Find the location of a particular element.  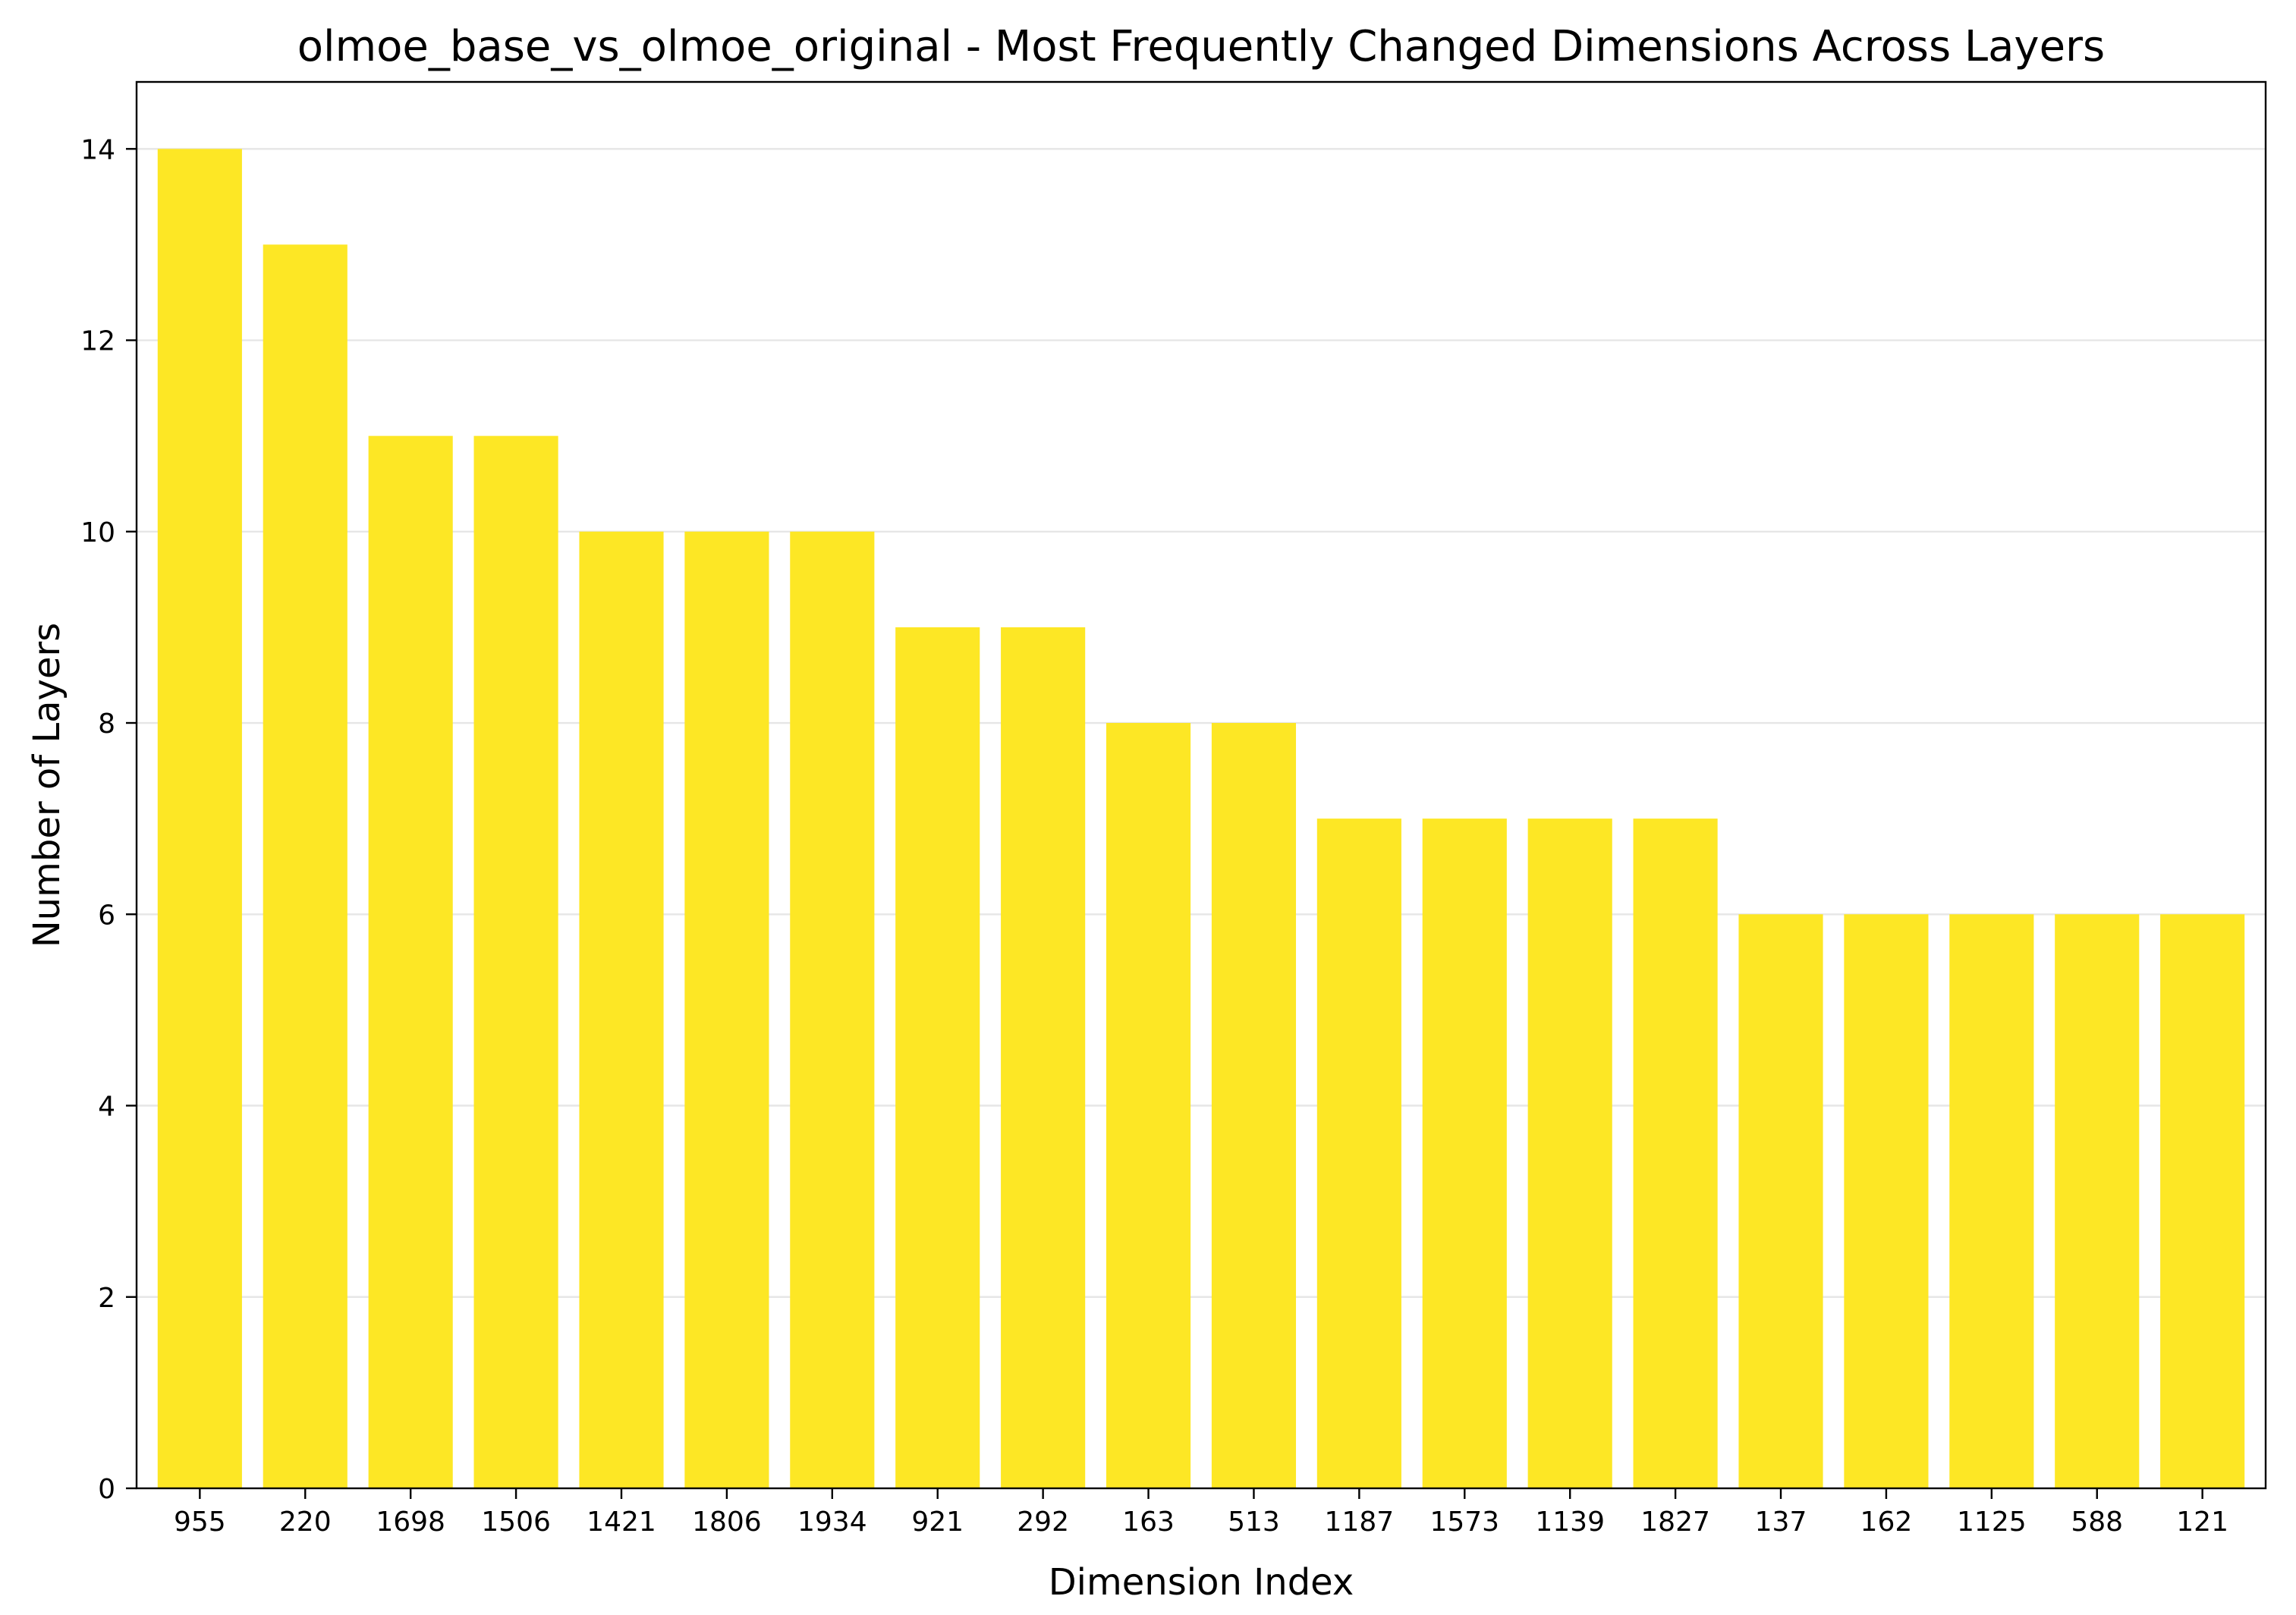

x-tick-label: 513 is located at coordinates (1254, 1522).